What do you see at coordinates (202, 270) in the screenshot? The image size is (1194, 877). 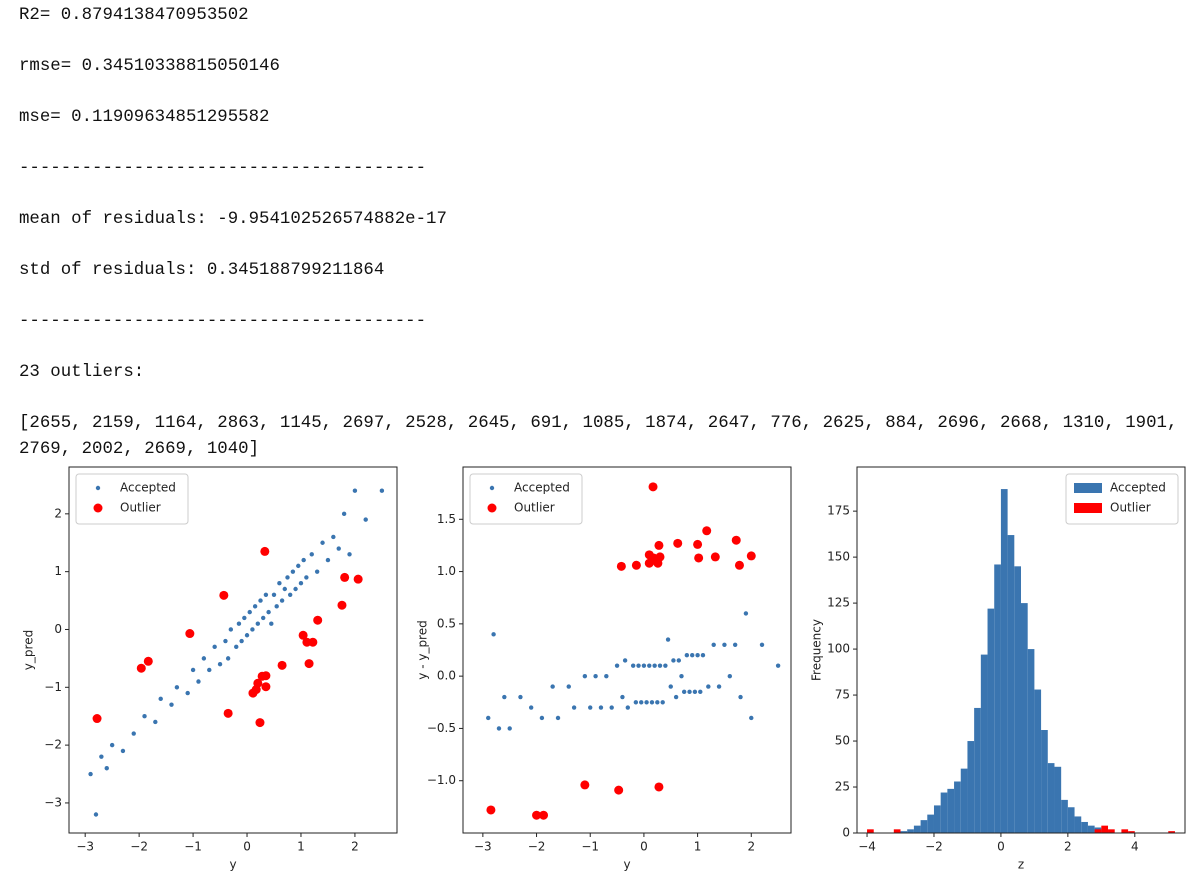 I see `output-line: std of residuals: 0.345188799211864` at bounding box center [202, 270].